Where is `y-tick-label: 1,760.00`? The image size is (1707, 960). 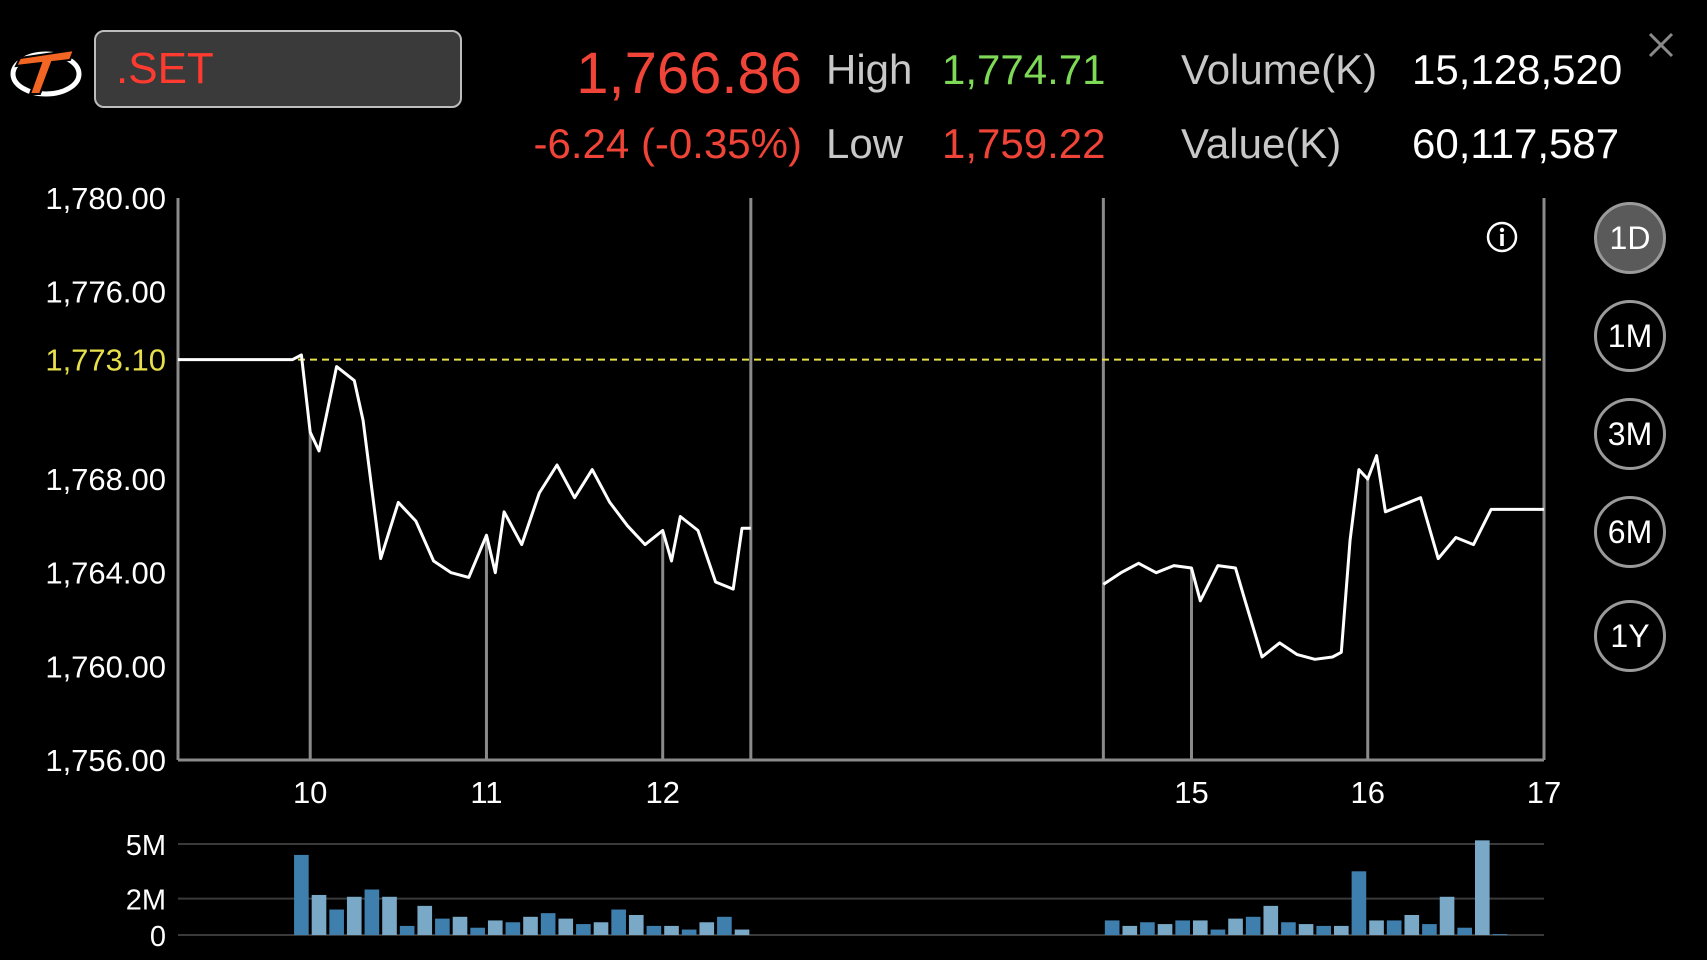
y-tick-label: 1,760.00 is located at coordinates (105, 666).